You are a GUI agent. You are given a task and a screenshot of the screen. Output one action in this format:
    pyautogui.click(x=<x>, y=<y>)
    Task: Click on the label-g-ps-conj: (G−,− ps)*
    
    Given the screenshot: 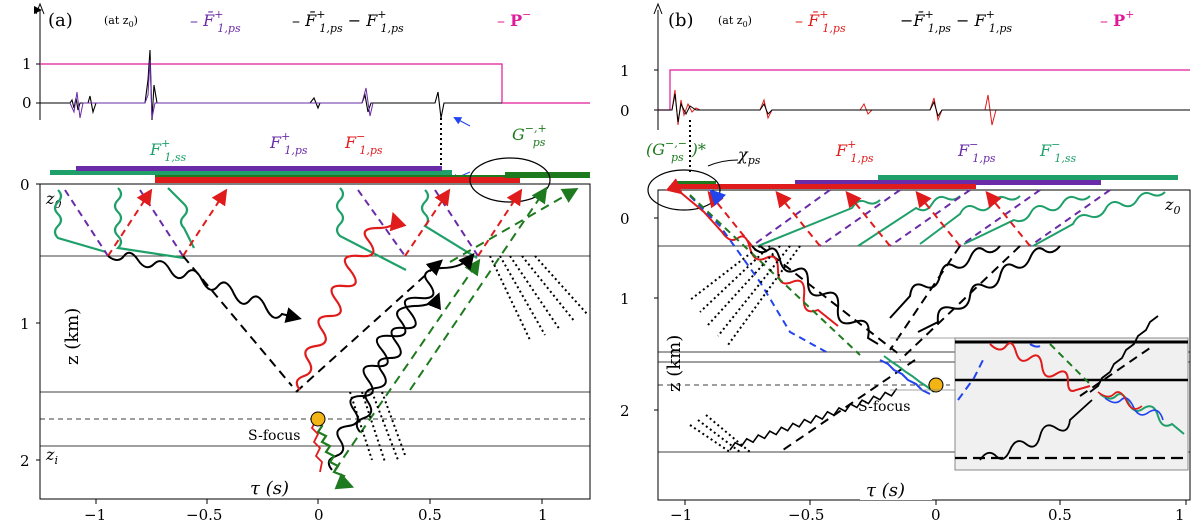 What is the action you would take?
    pyautogui.click(x=676, y=150)
    